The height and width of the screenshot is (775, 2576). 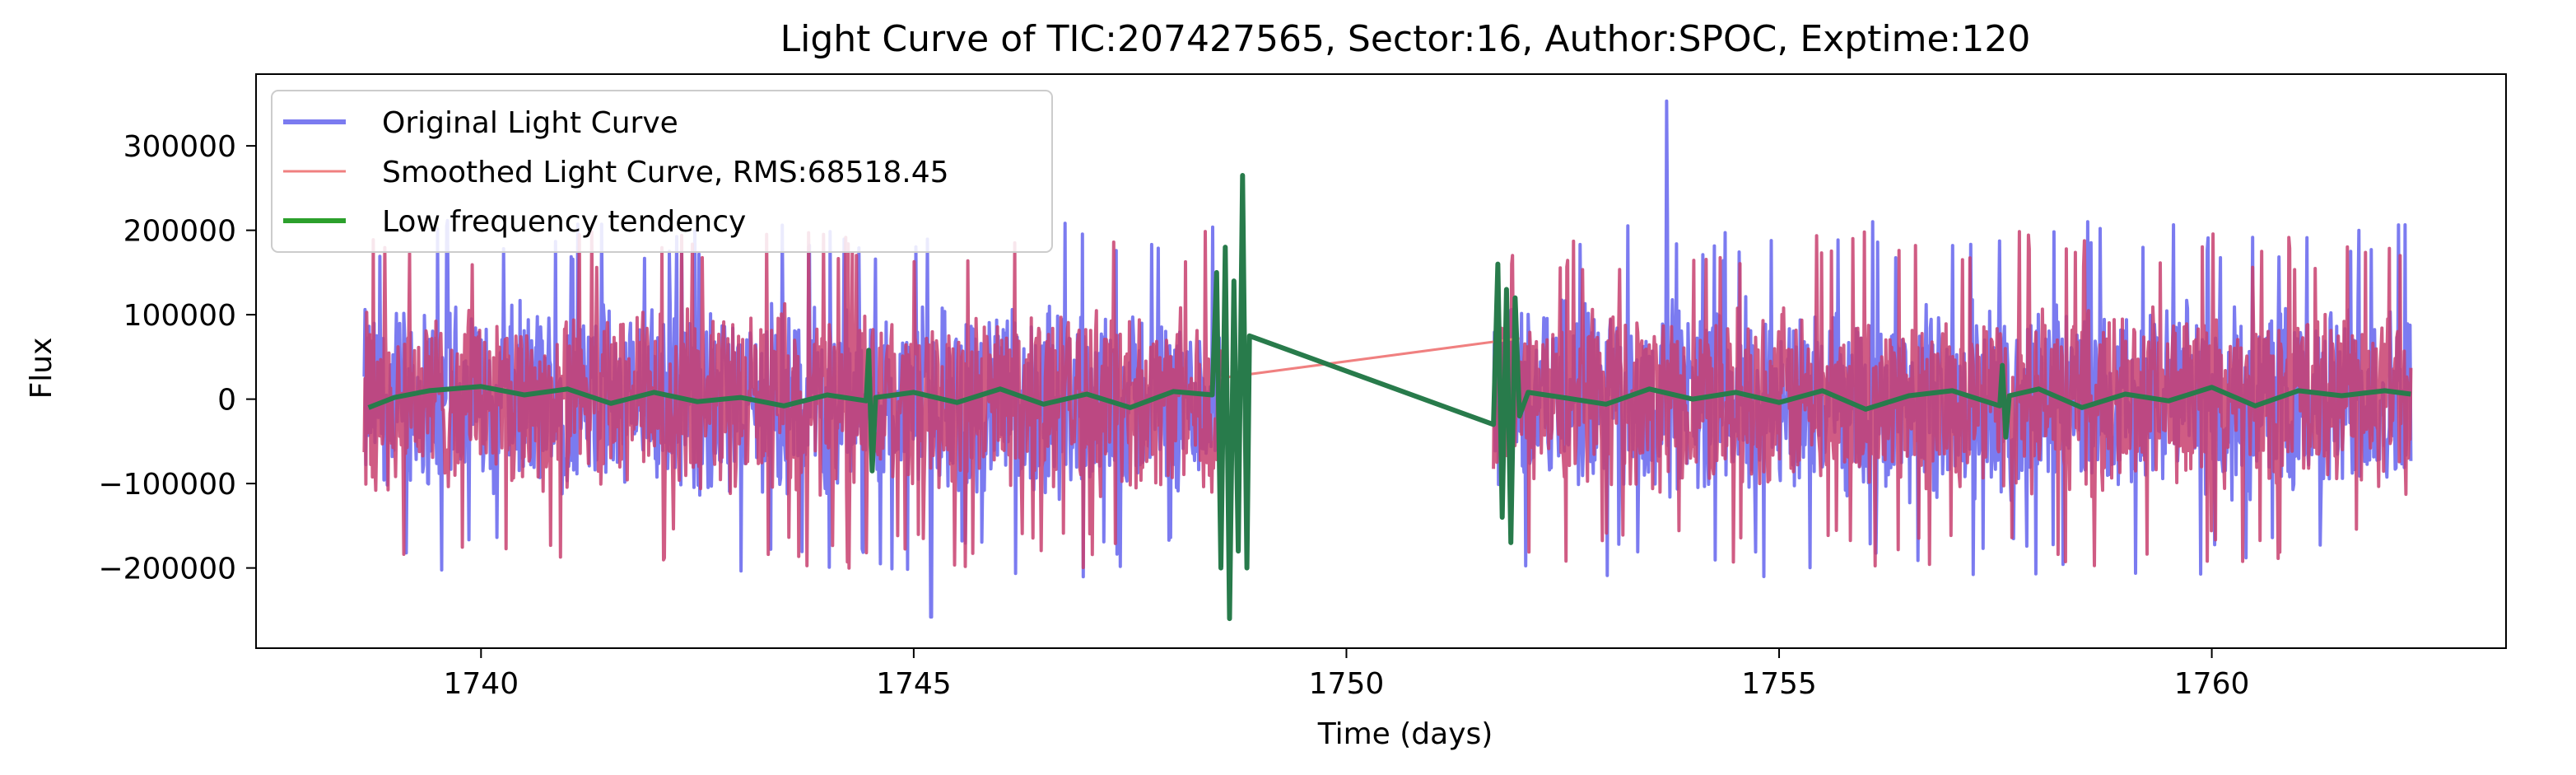 I want to click on legend-box, so click(x=662, y=171).